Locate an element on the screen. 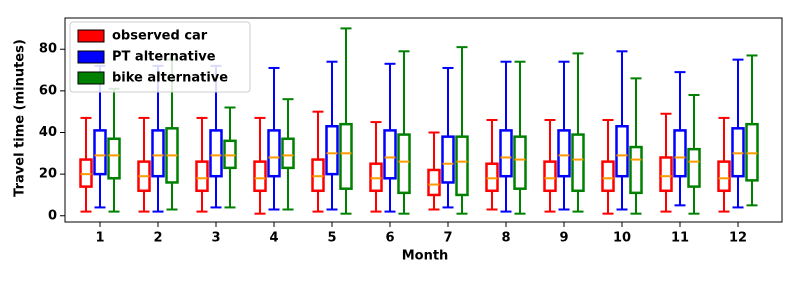  y-tick-label: 60 is located at coordinates (48, 90).